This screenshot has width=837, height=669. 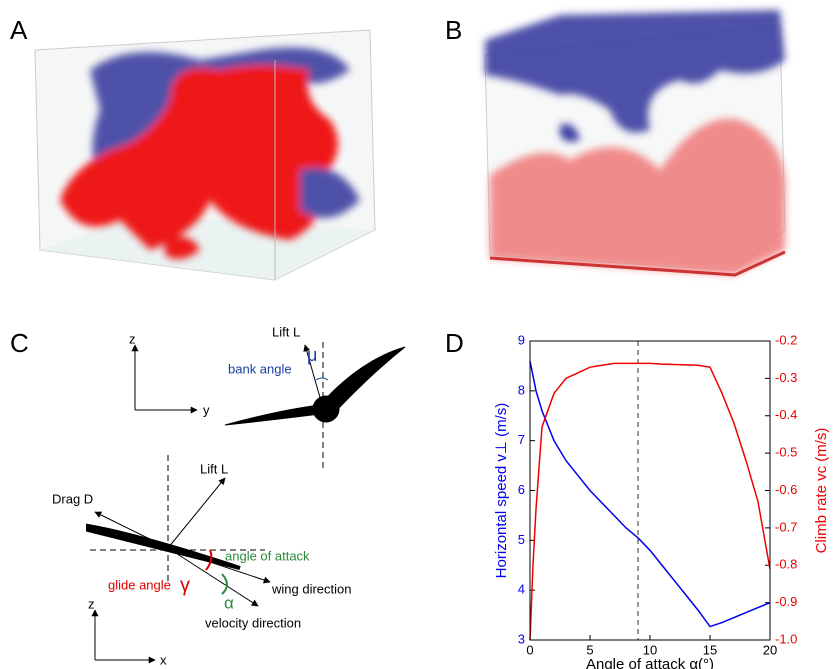 I want to click on plot-frame, so click(x=650, y=490).